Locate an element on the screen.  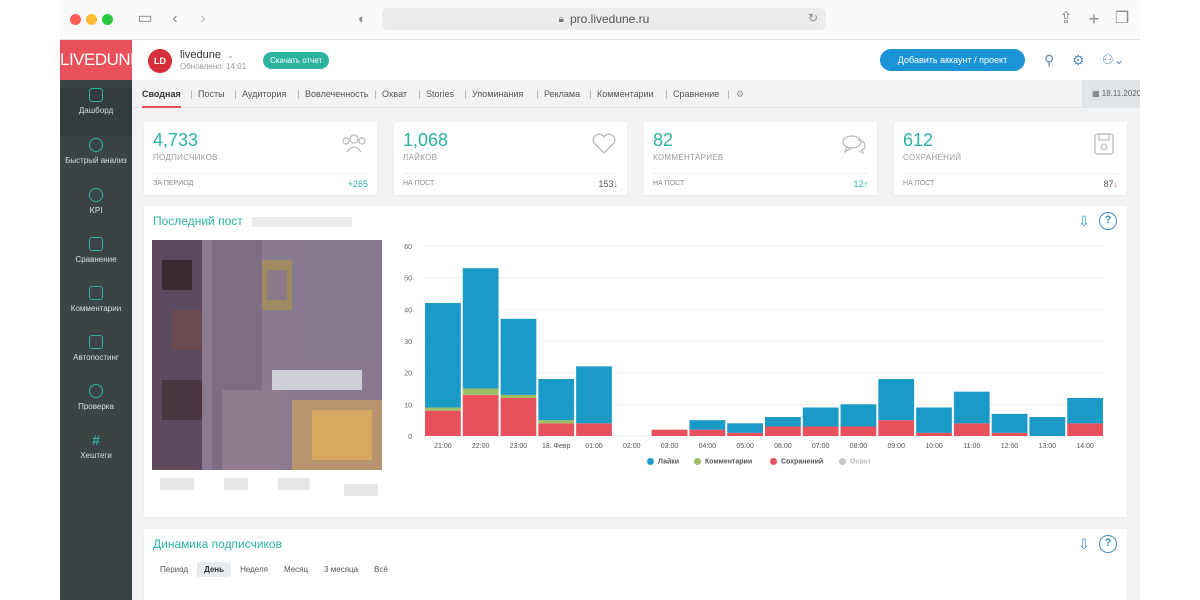
chevron-down-icon: ⌄ is located at coordinates (230, 55).